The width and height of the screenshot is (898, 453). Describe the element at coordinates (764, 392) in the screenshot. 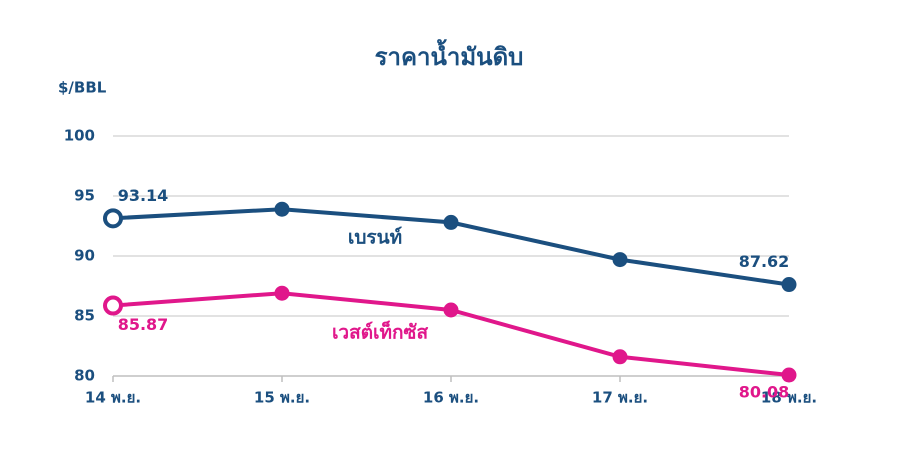

I see `data-label: 80.08` at that location.